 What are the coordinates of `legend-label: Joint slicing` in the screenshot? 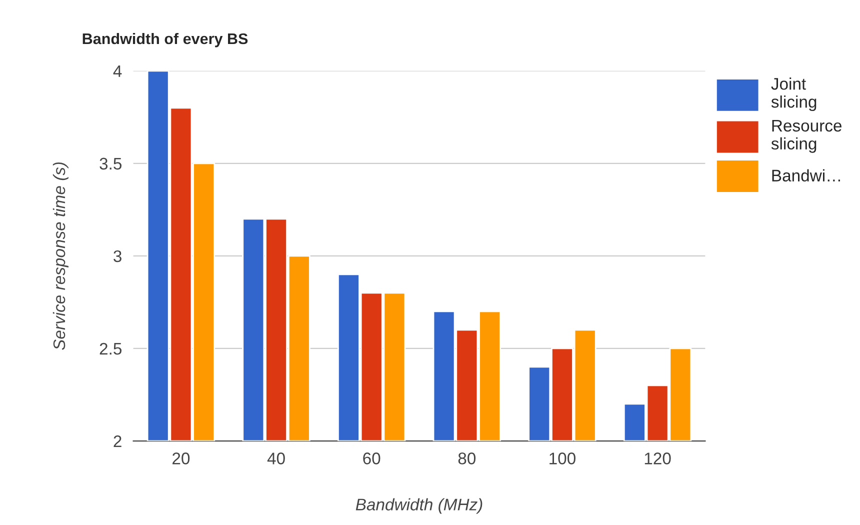 It's located at (793, 95).